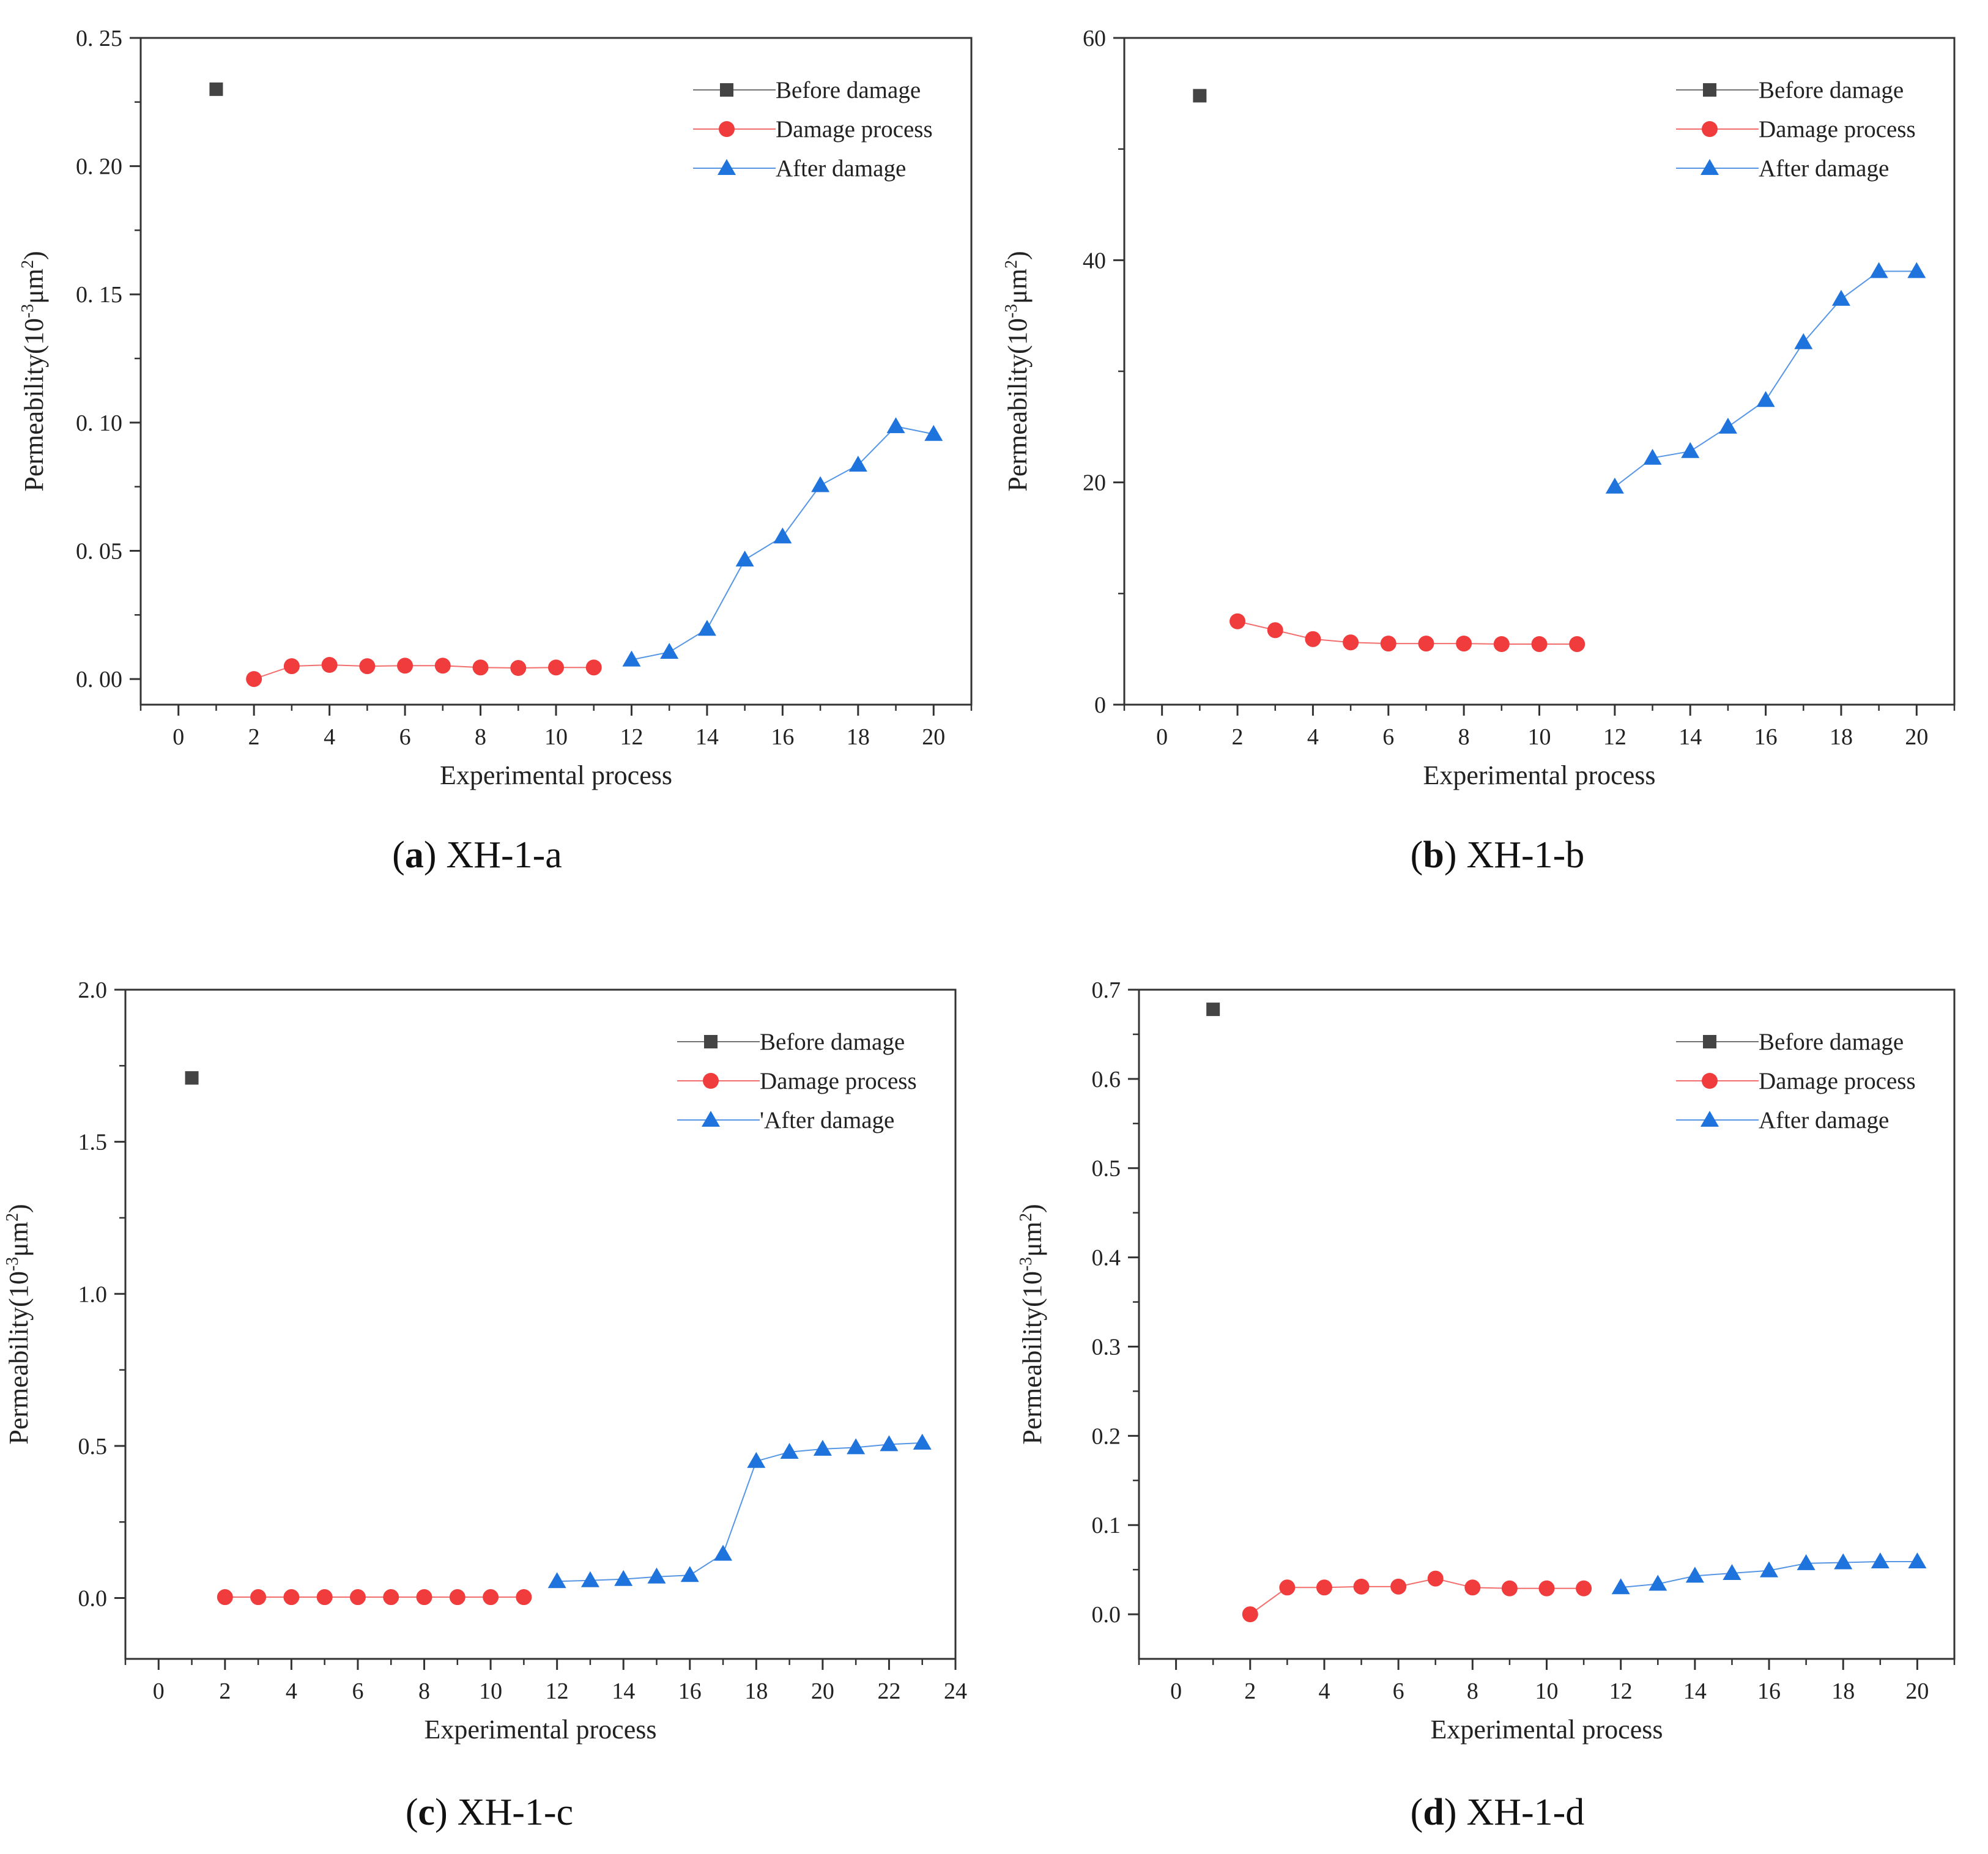 The image size is (1988, 1854). Describe the element at coordinates (99, 38) in the screenshot. I see `y-tick-label: 0. 25` at that location.